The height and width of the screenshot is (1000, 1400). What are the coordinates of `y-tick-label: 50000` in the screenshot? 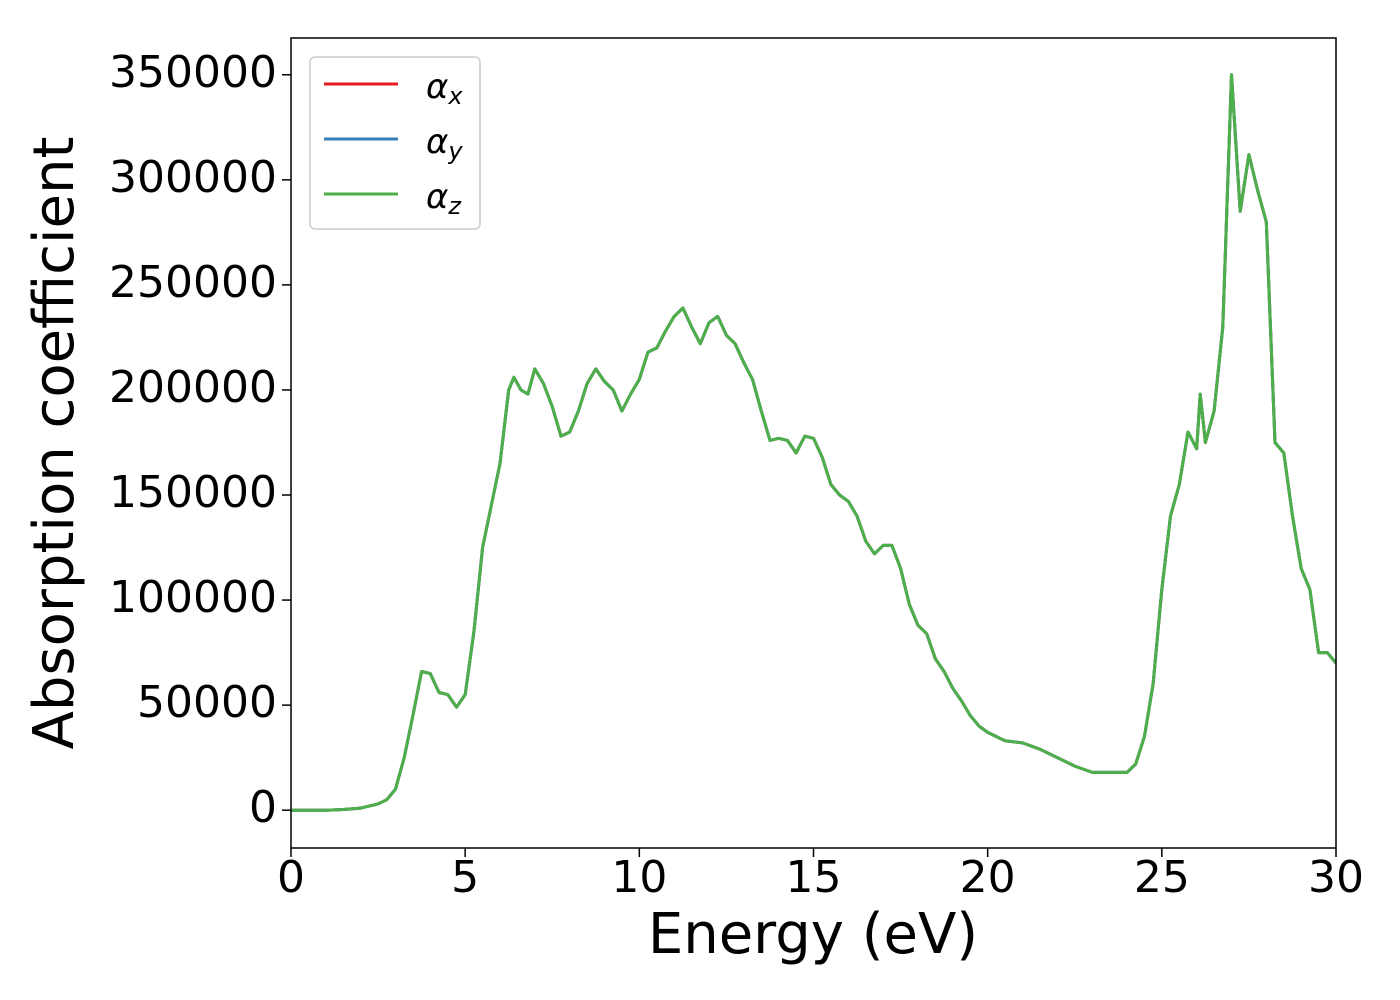 It's located at (207, 702).